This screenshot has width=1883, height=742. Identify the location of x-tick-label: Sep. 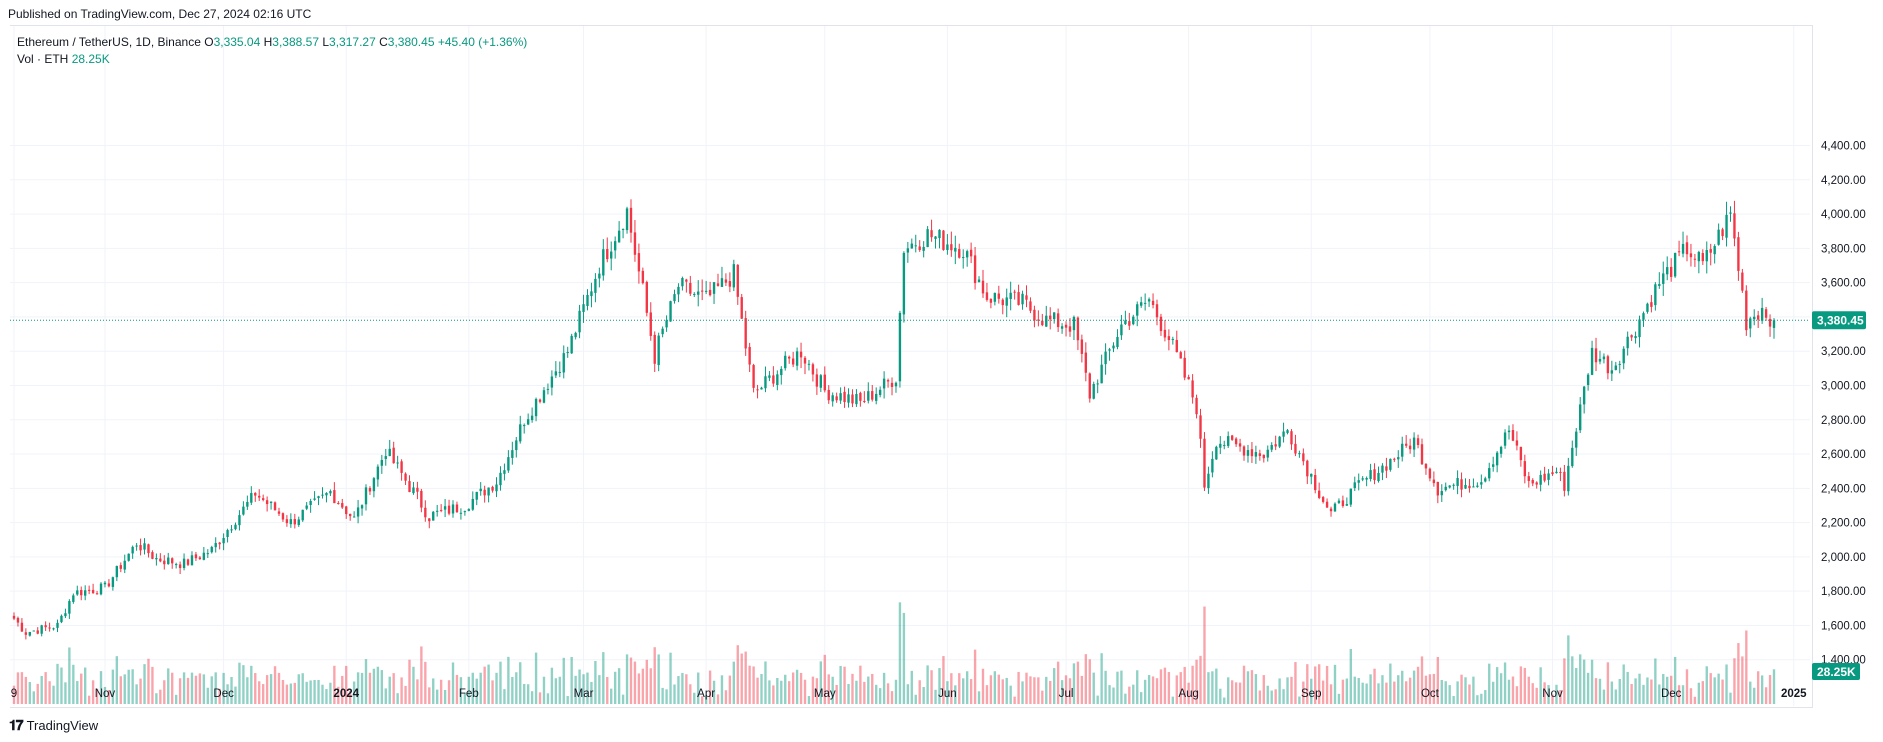
(1311, 694).